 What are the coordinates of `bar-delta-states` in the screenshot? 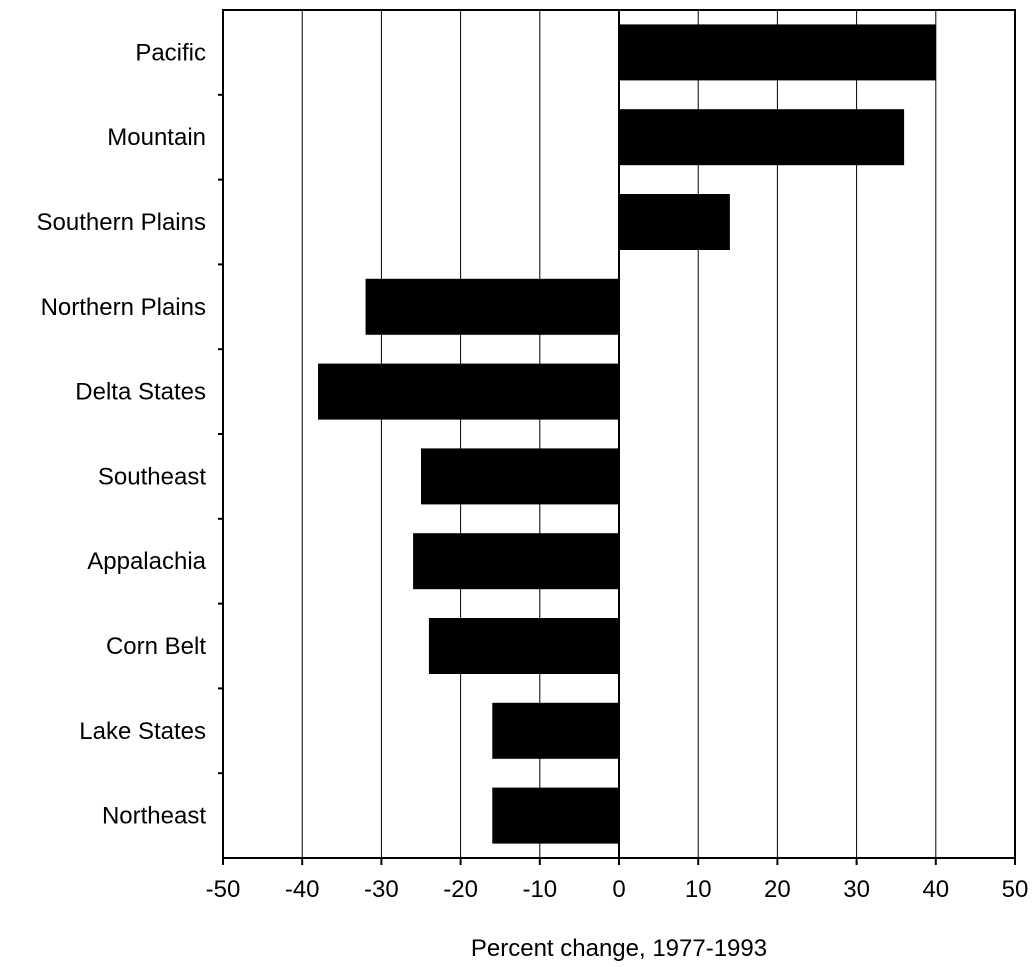 It's located at (468, 391).